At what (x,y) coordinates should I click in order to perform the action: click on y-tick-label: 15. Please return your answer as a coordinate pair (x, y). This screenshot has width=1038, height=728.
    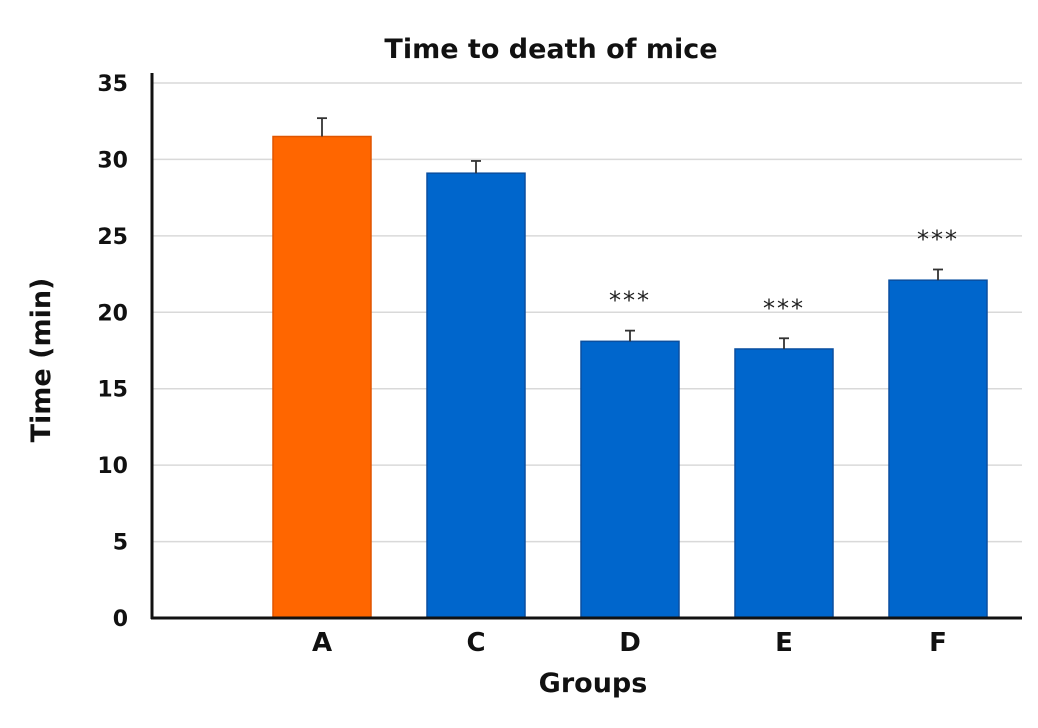
    Looking at the image, I should click on (112, 390).